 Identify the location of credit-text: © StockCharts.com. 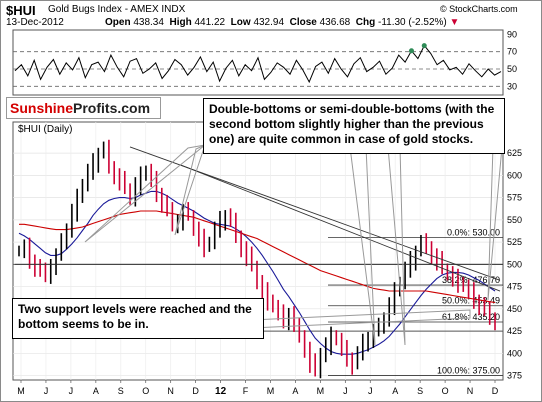
(479, 9).